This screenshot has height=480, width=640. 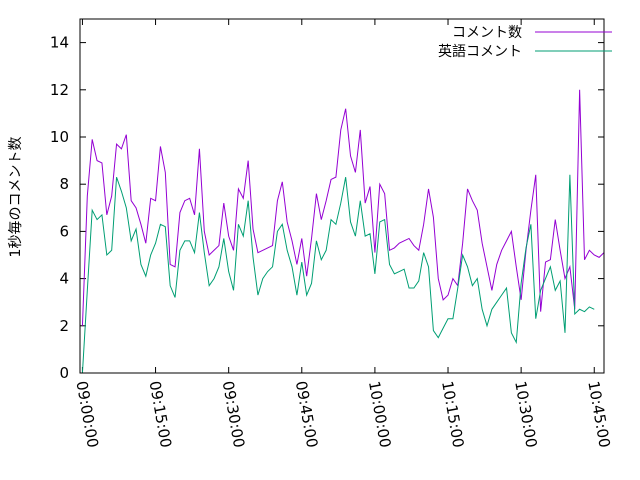 What do you see at coordinates (233, 414) in the screenshot?
I see `x-tick-label-2: 09:30:00` at bounding box center [233, 414].